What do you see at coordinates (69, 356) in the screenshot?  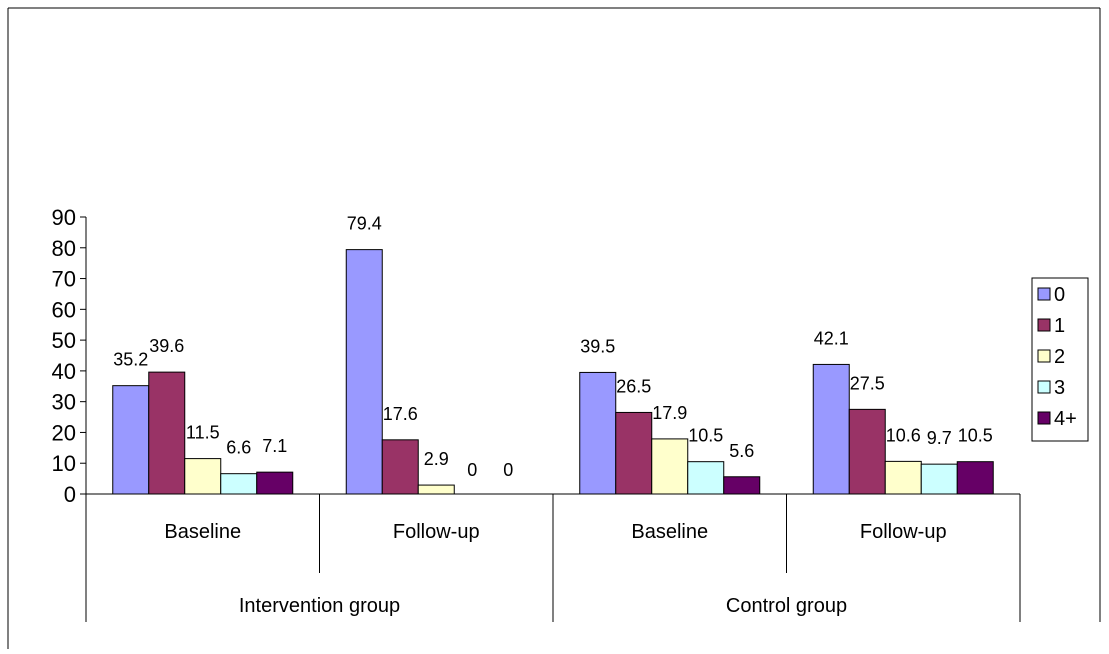 I see `y-axis: 0 10 20 30 40 50 60 70 80 90` at bounding box center [69, 356].